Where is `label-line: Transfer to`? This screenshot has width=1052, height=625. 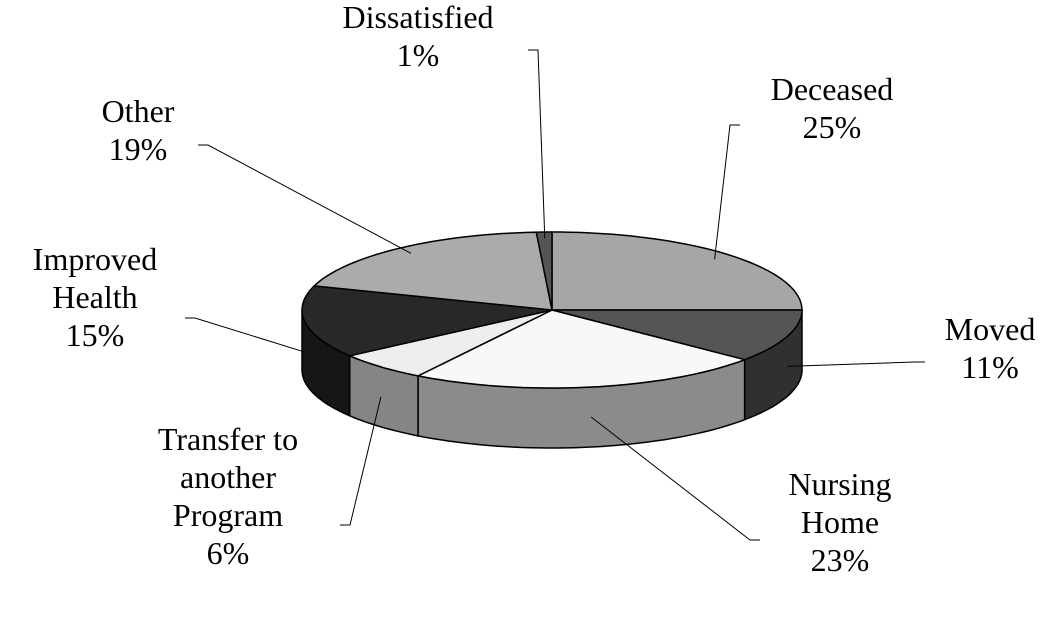
label-line: Transfer to is located at coordinates (228, 439).